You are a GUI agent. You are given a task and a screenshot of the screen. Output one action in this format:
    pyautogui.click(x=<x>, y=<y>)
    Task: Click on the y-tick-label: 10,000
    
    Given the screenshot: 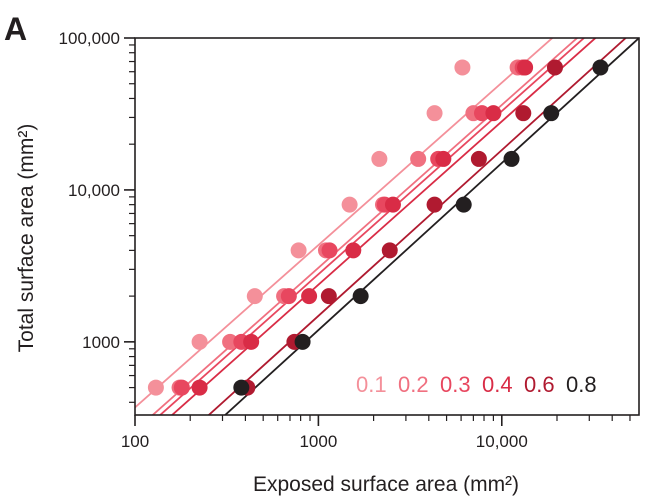 What is the action you would take?
    pyautogui.click(x=94, y=190)
    